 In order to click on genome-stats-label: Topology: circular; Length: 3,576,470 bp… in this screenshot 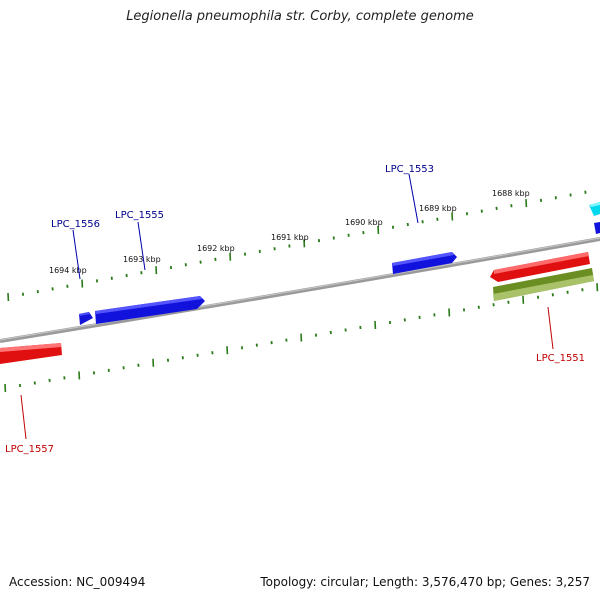, I will do `click(425, 582)`.